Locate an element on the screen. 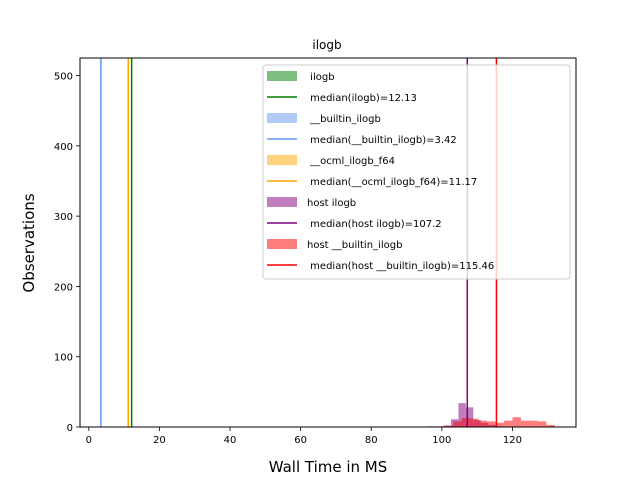 This screenshot has height=480, width=640. x-tick-label: 120 is located at coordinates (512, 440).